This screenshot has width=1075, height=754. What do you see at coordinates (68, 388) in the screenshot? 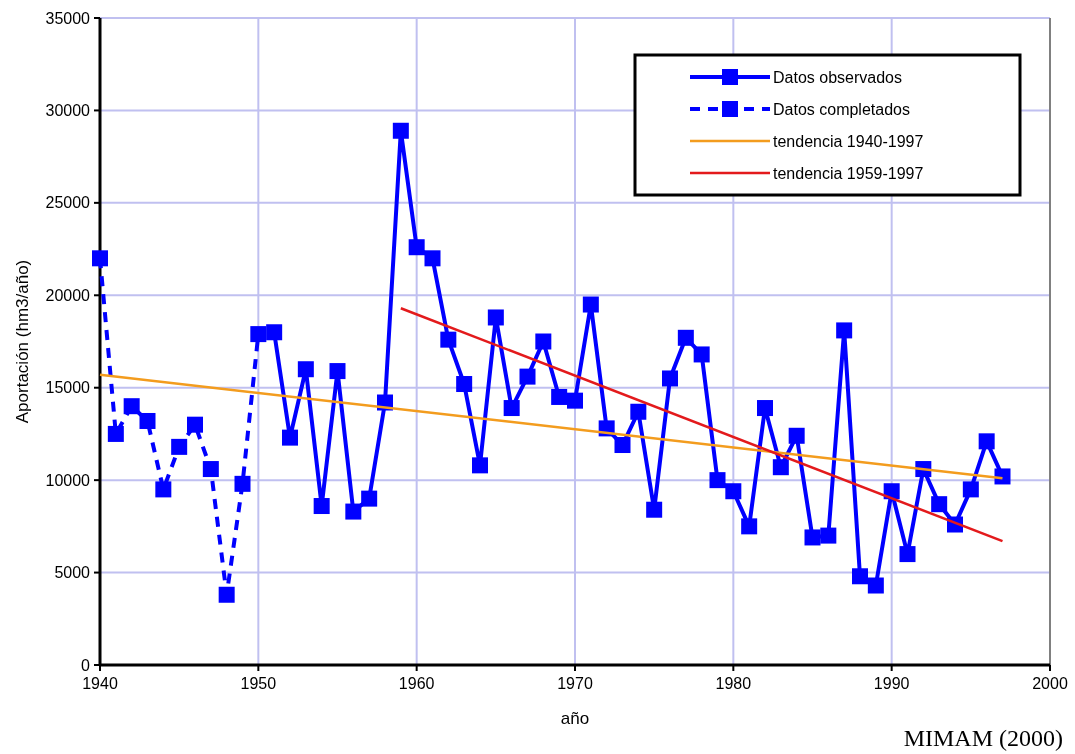
I see `y-tick-label: 15000` at bounding box center [68, 388].